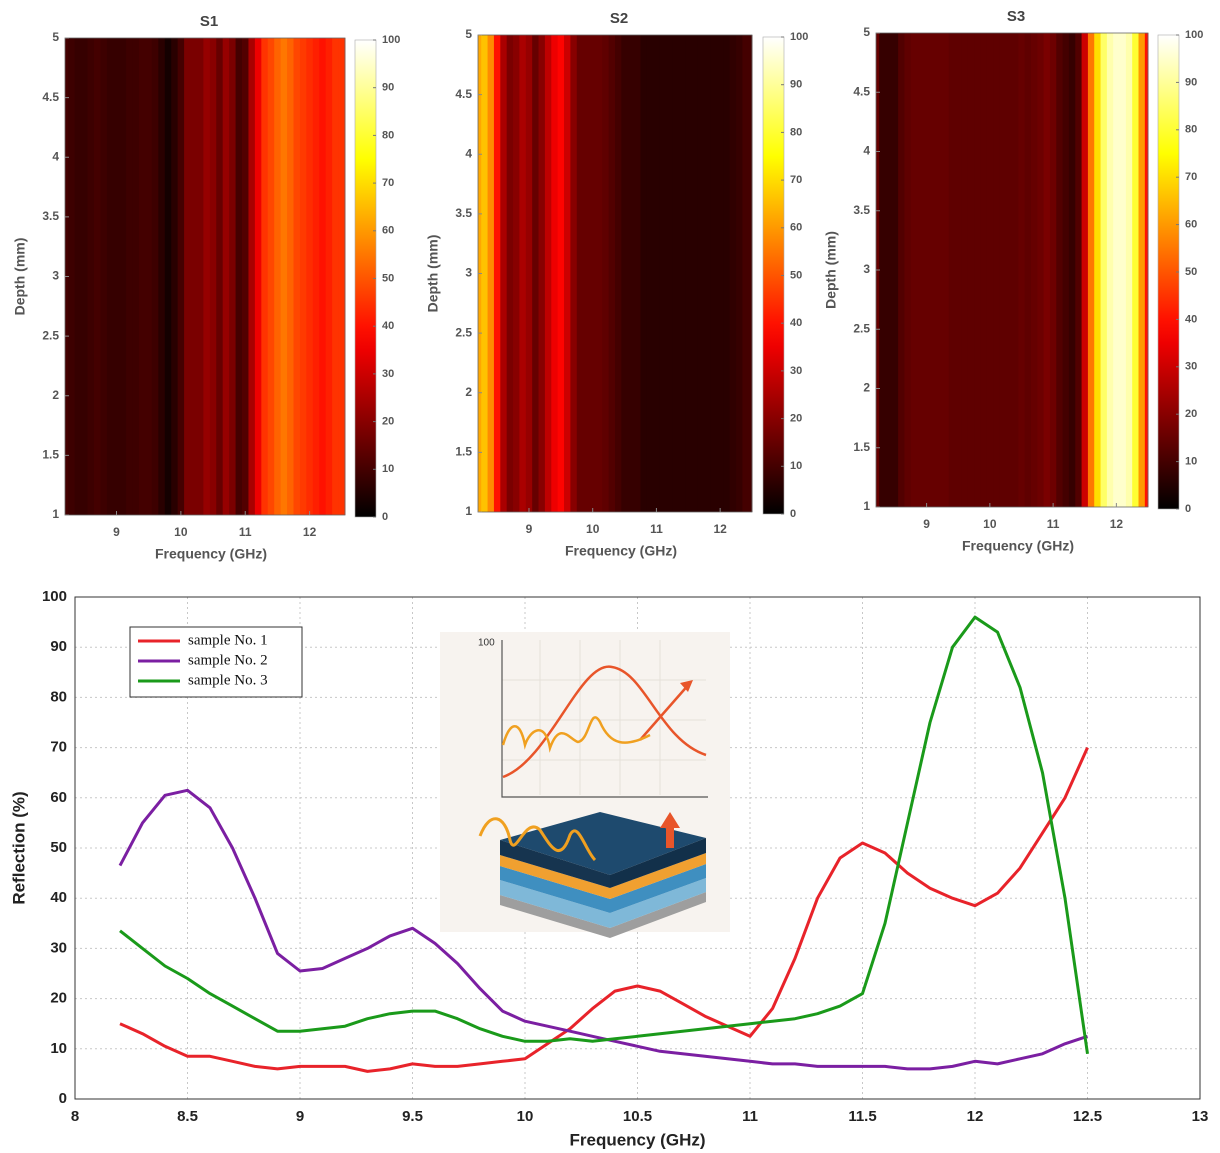  What do you see at coordinates (866, 32) in the screenshot?
I see `y-tick-label: 5` at bounding box center [866, 32].